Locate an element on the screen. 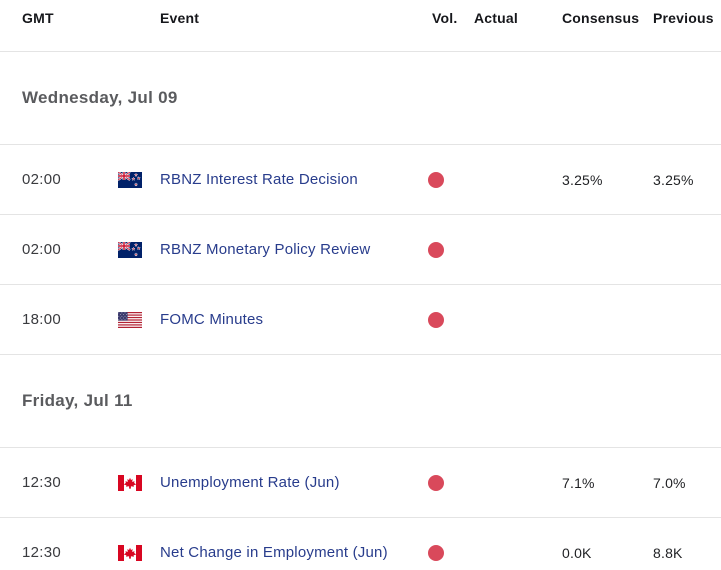 This screenshot has width=721, height=570. table-header: GMT Event Vol. Actual Consensus Previous is located at coordinates (360, 25).